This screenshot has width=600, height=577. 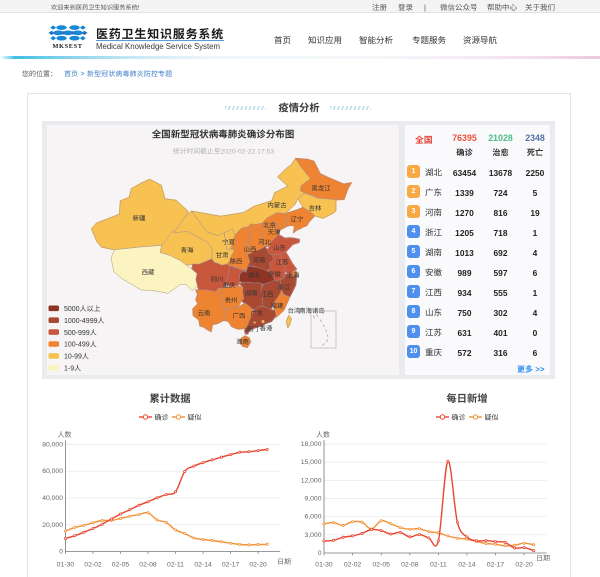 I want to click on svg-text: 10-99, so click(x=73, y=357).